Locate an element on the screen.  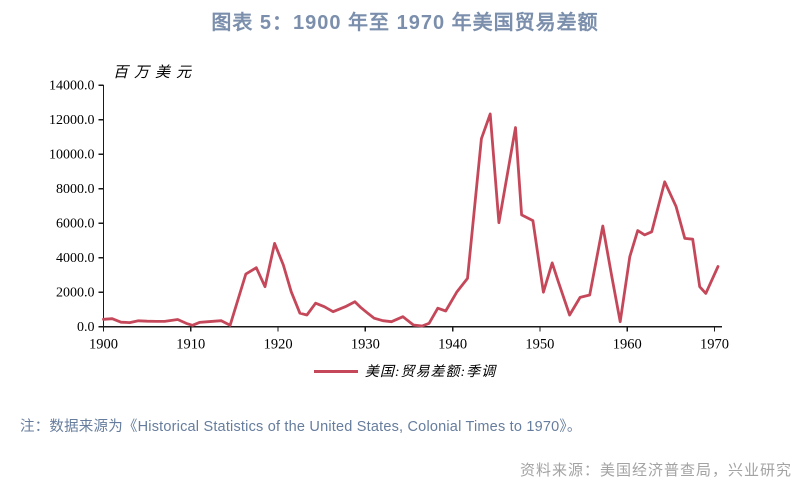
x-tick-label: 1900 is located at coordinates (103, 345).